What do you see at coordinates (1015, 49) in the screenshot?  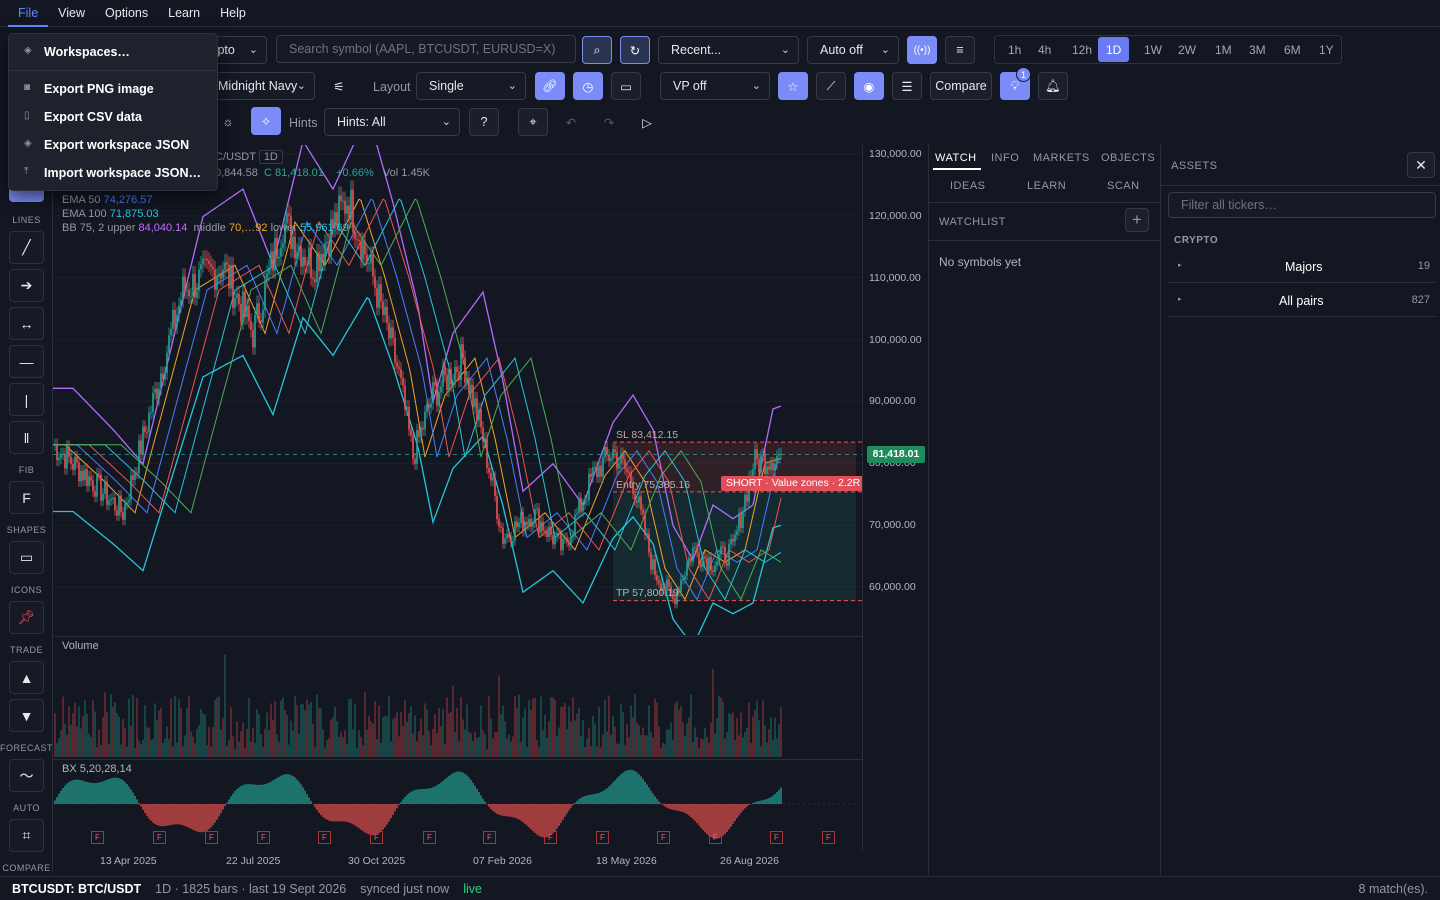 I see `timeframe-1h: 1h` at bounding box center [1015, 49].